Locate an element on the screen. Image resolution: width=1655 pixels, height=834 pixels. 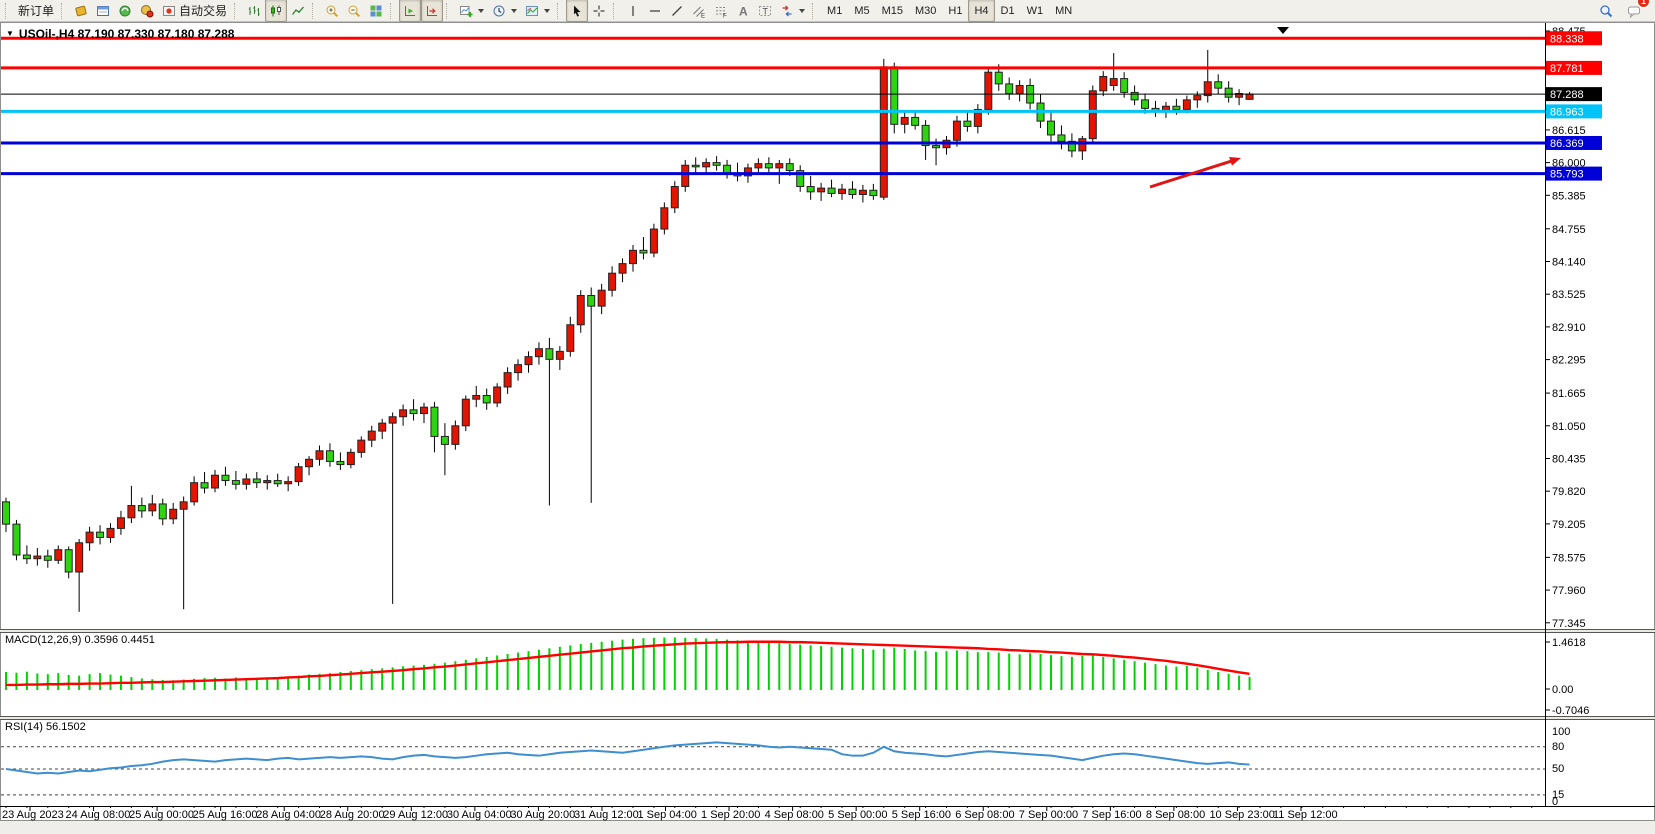
search-icon is located at coordinates (1606, 10).